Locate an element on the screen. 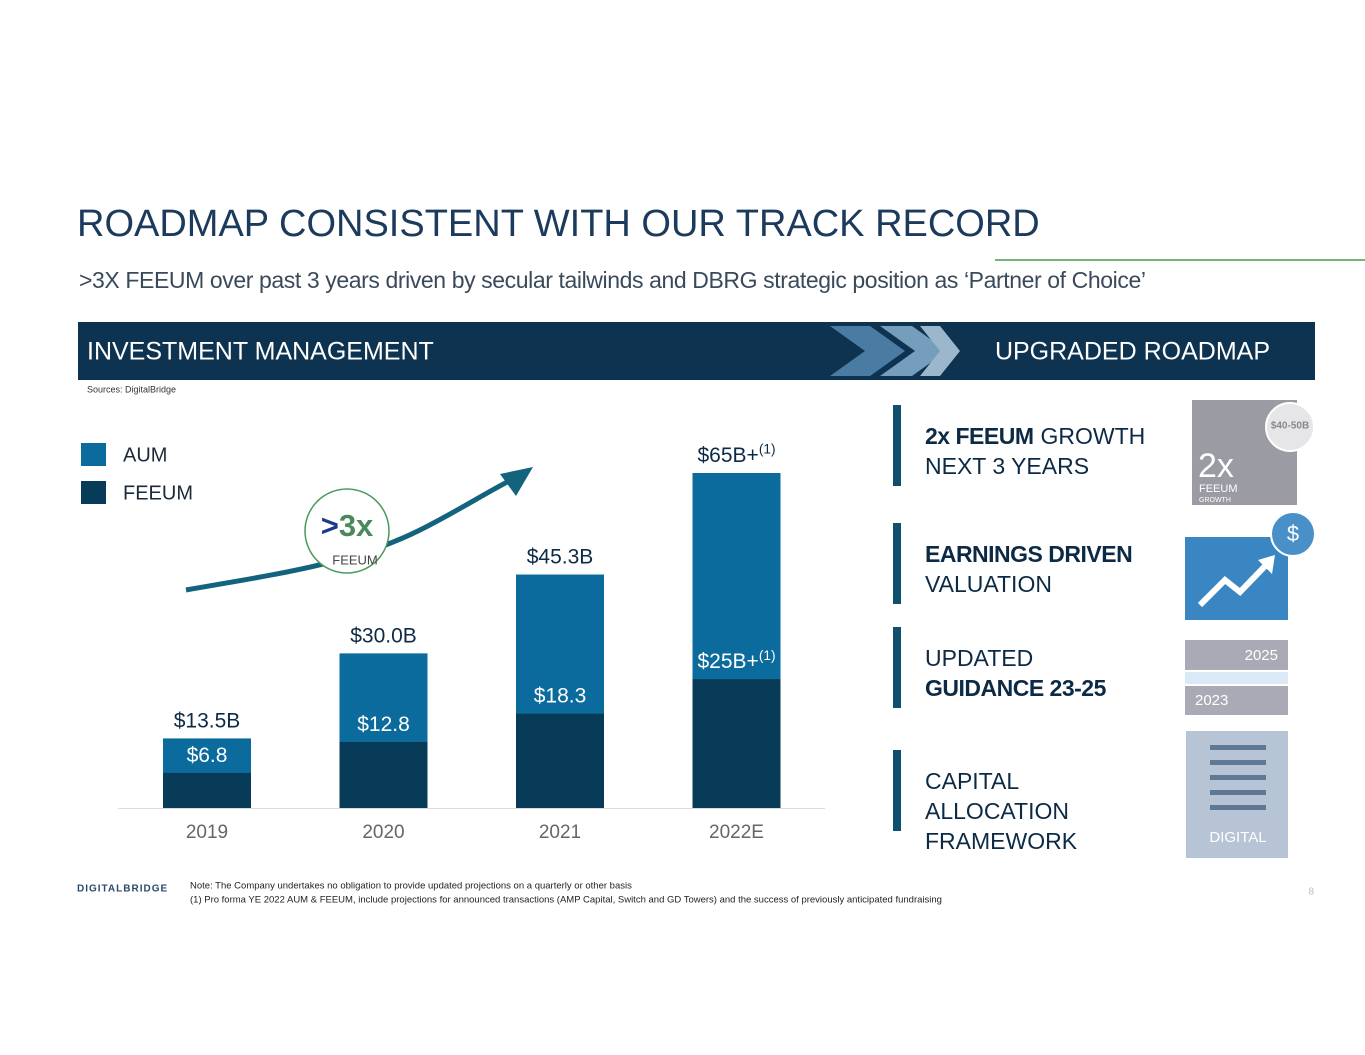 The height and width of the screenshot is (1055, 1365). value-label: $13.5B is located at coordinates (207, 720).